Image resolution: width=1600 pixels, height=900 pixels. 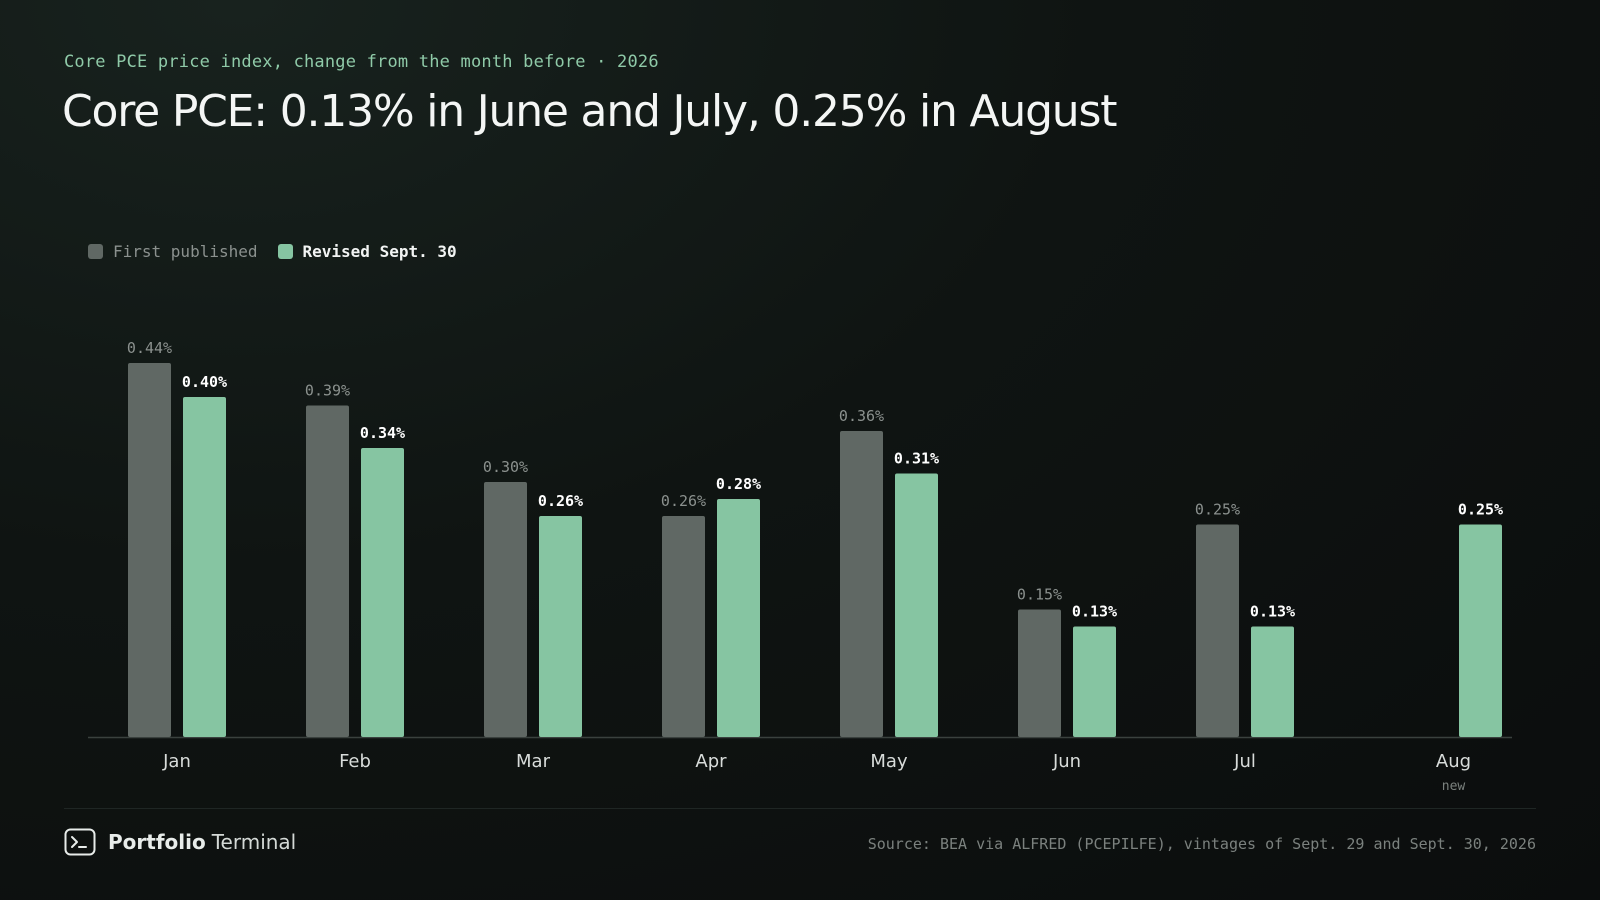 I want to click on x-tick-label-jan: Jan, so click(x=176, y=761).